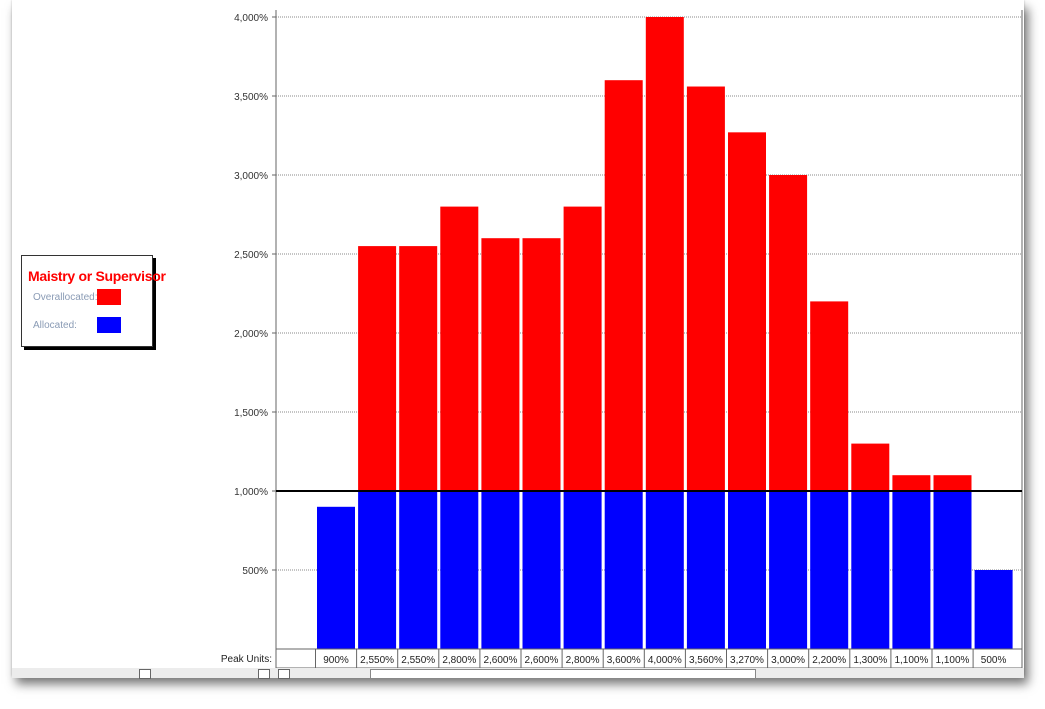 The image size is (1045, 709). What do you see at coordinates (251, 255) in the screenshot?
I see `y-tick-label: 2,500%` at bounding box center [251, 255].